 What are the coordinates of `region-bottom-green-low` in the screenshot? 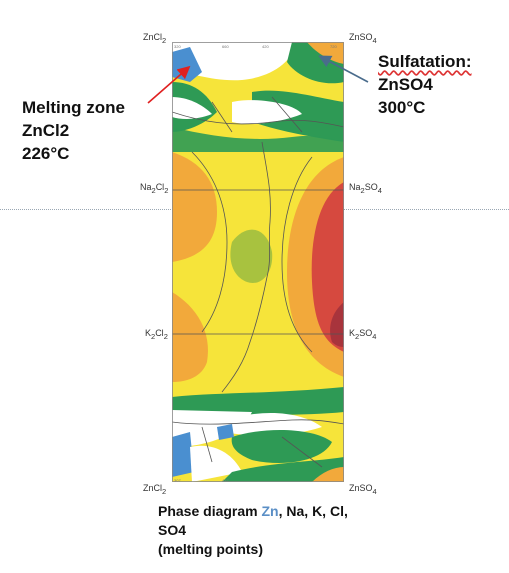 It's located at (283, 469).